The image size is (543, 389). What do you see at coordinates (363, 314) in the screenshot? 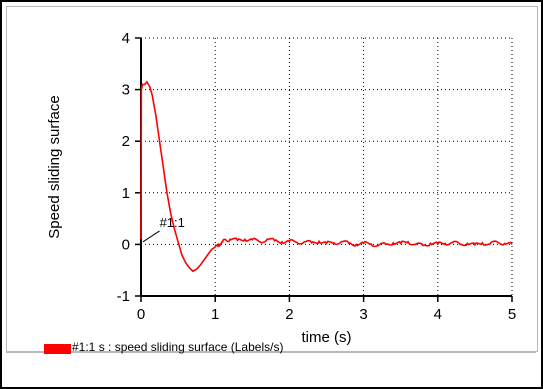
I see `x-tick-label-3: 3` at bounding box center [363, 314].